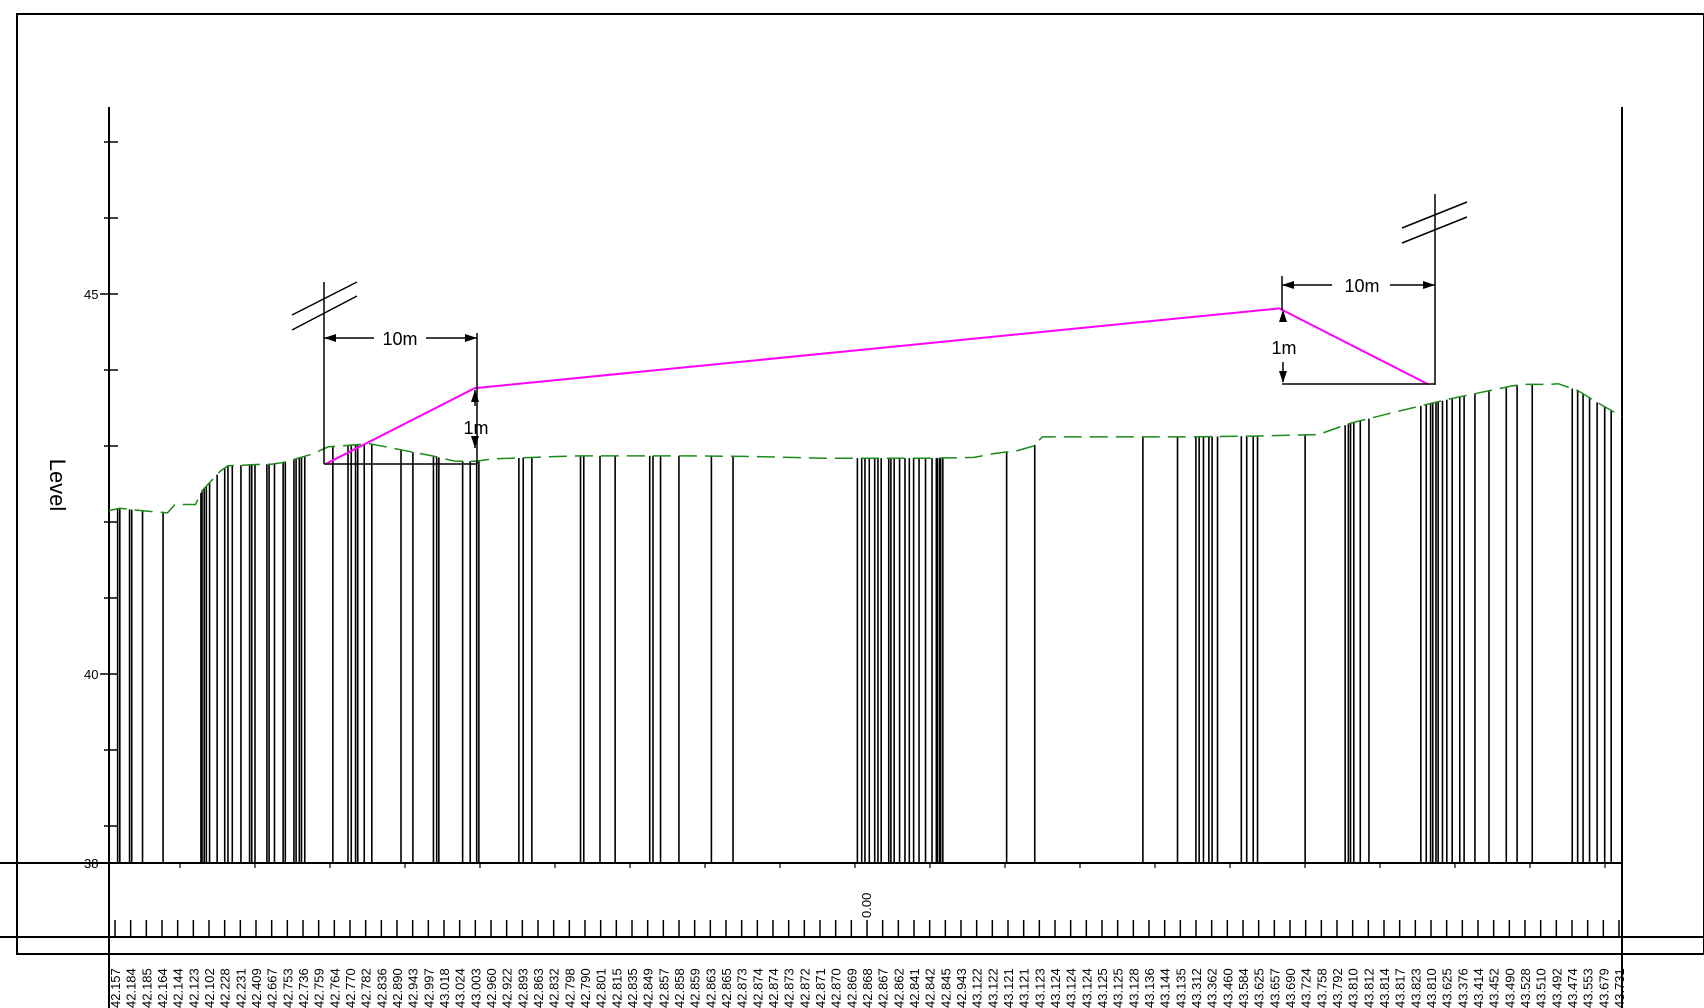 The width and height of the screenshot is (1704, 1008). Describe the element at coordinates (91, 863) in the screenshot. I see `y-tick-label-38: 38` at that location.